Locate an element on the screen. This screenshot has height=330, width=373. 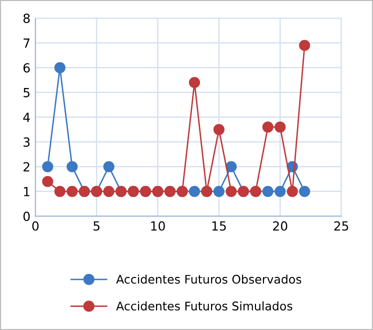
x-tick-label: 10 is located at coordinates (158, 226).